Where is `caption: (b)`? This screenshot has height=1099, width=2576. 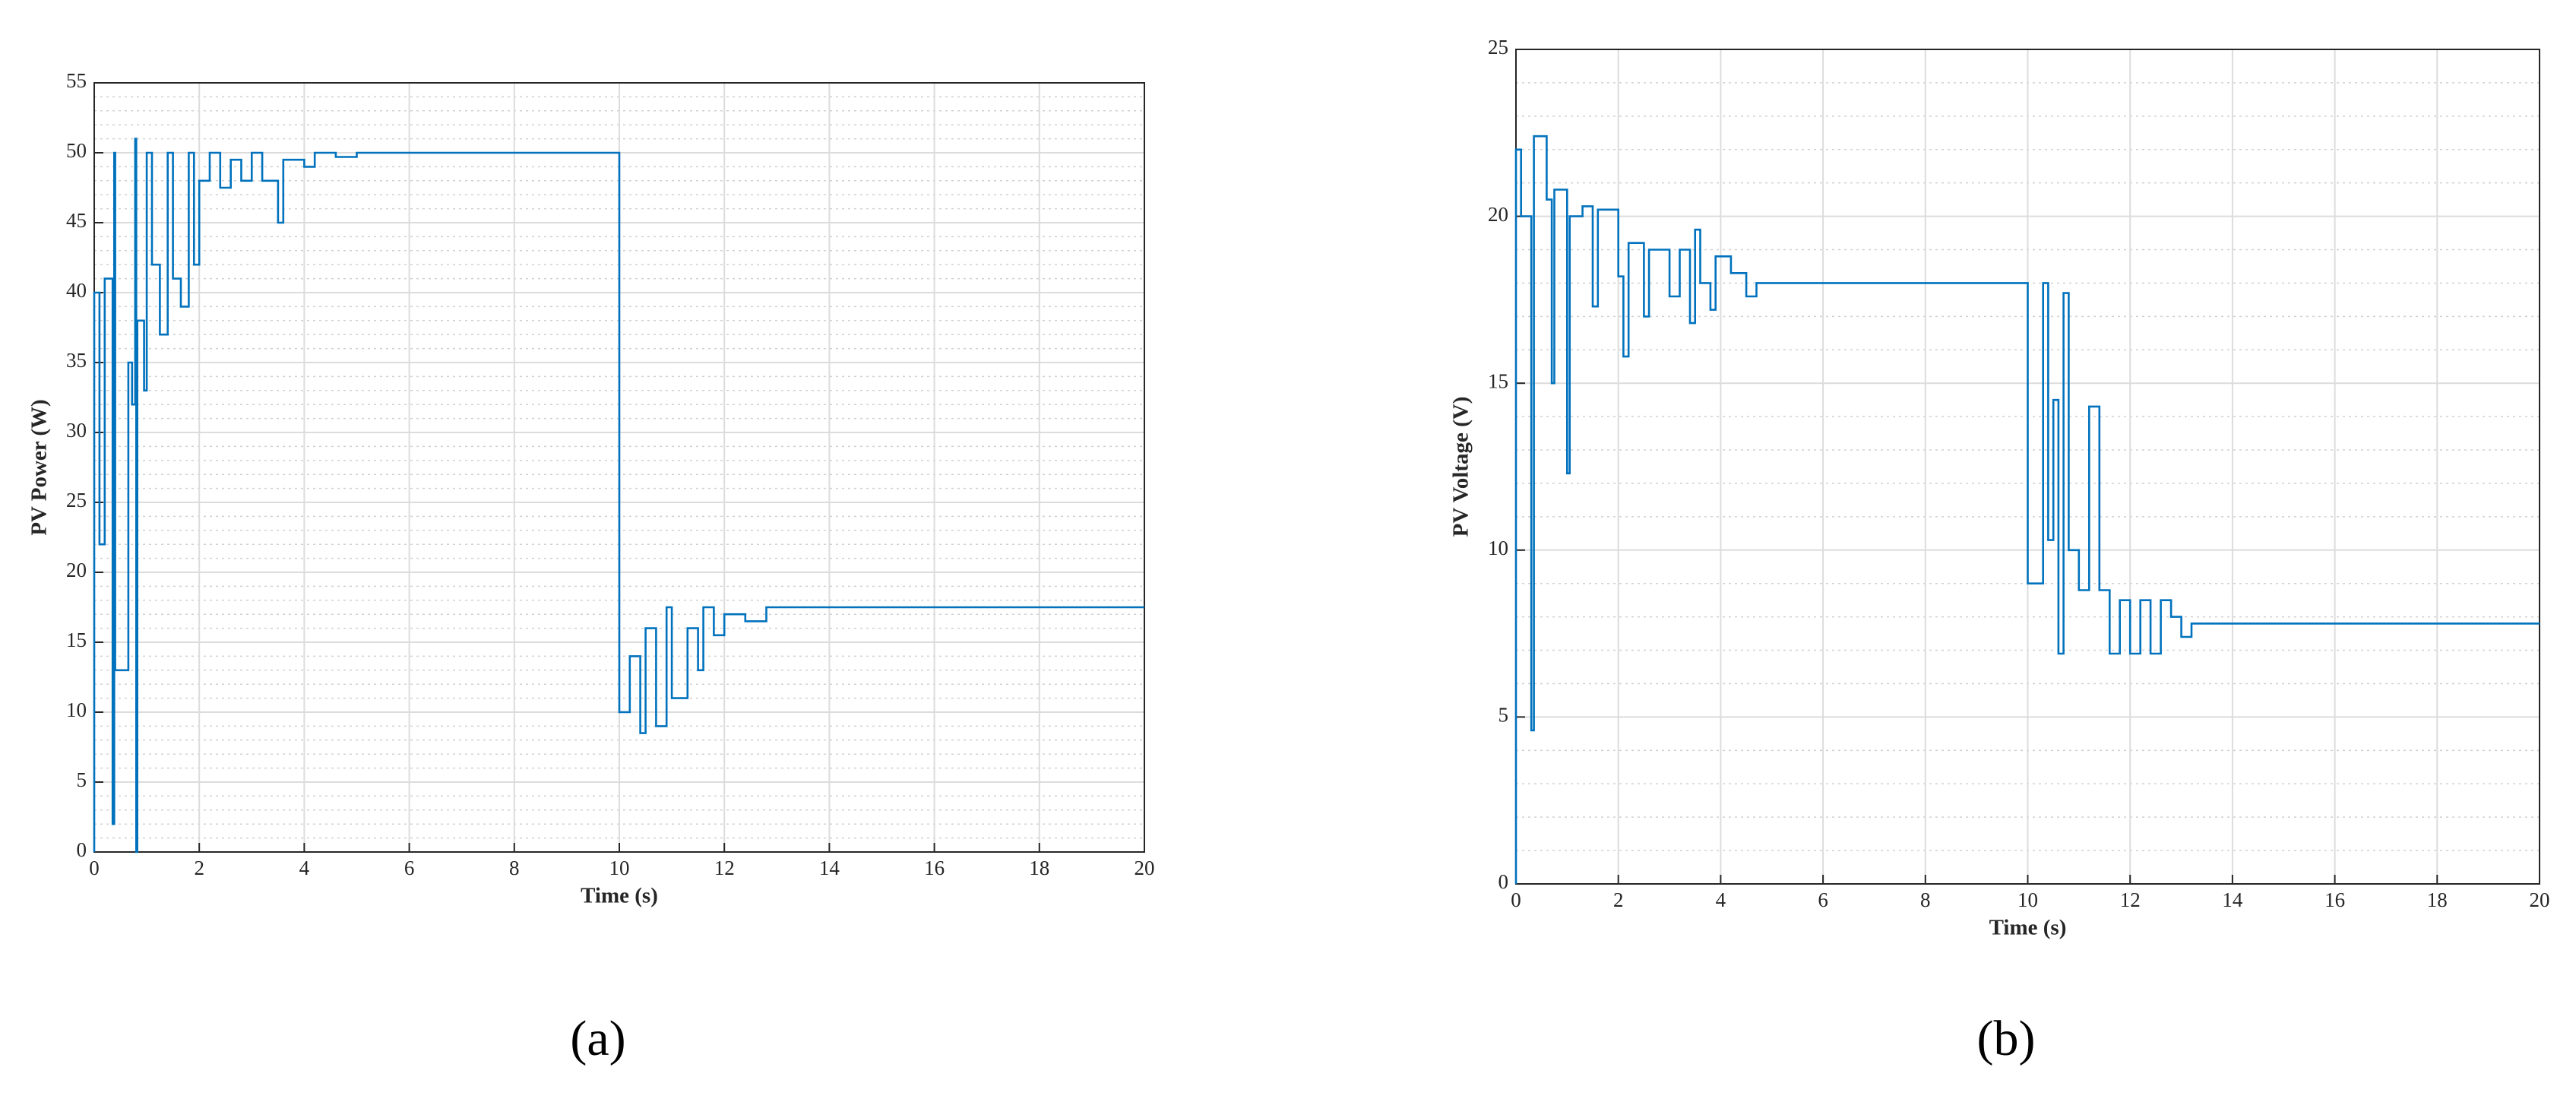 caption: (b) is located at coordinates (2006, 1038).